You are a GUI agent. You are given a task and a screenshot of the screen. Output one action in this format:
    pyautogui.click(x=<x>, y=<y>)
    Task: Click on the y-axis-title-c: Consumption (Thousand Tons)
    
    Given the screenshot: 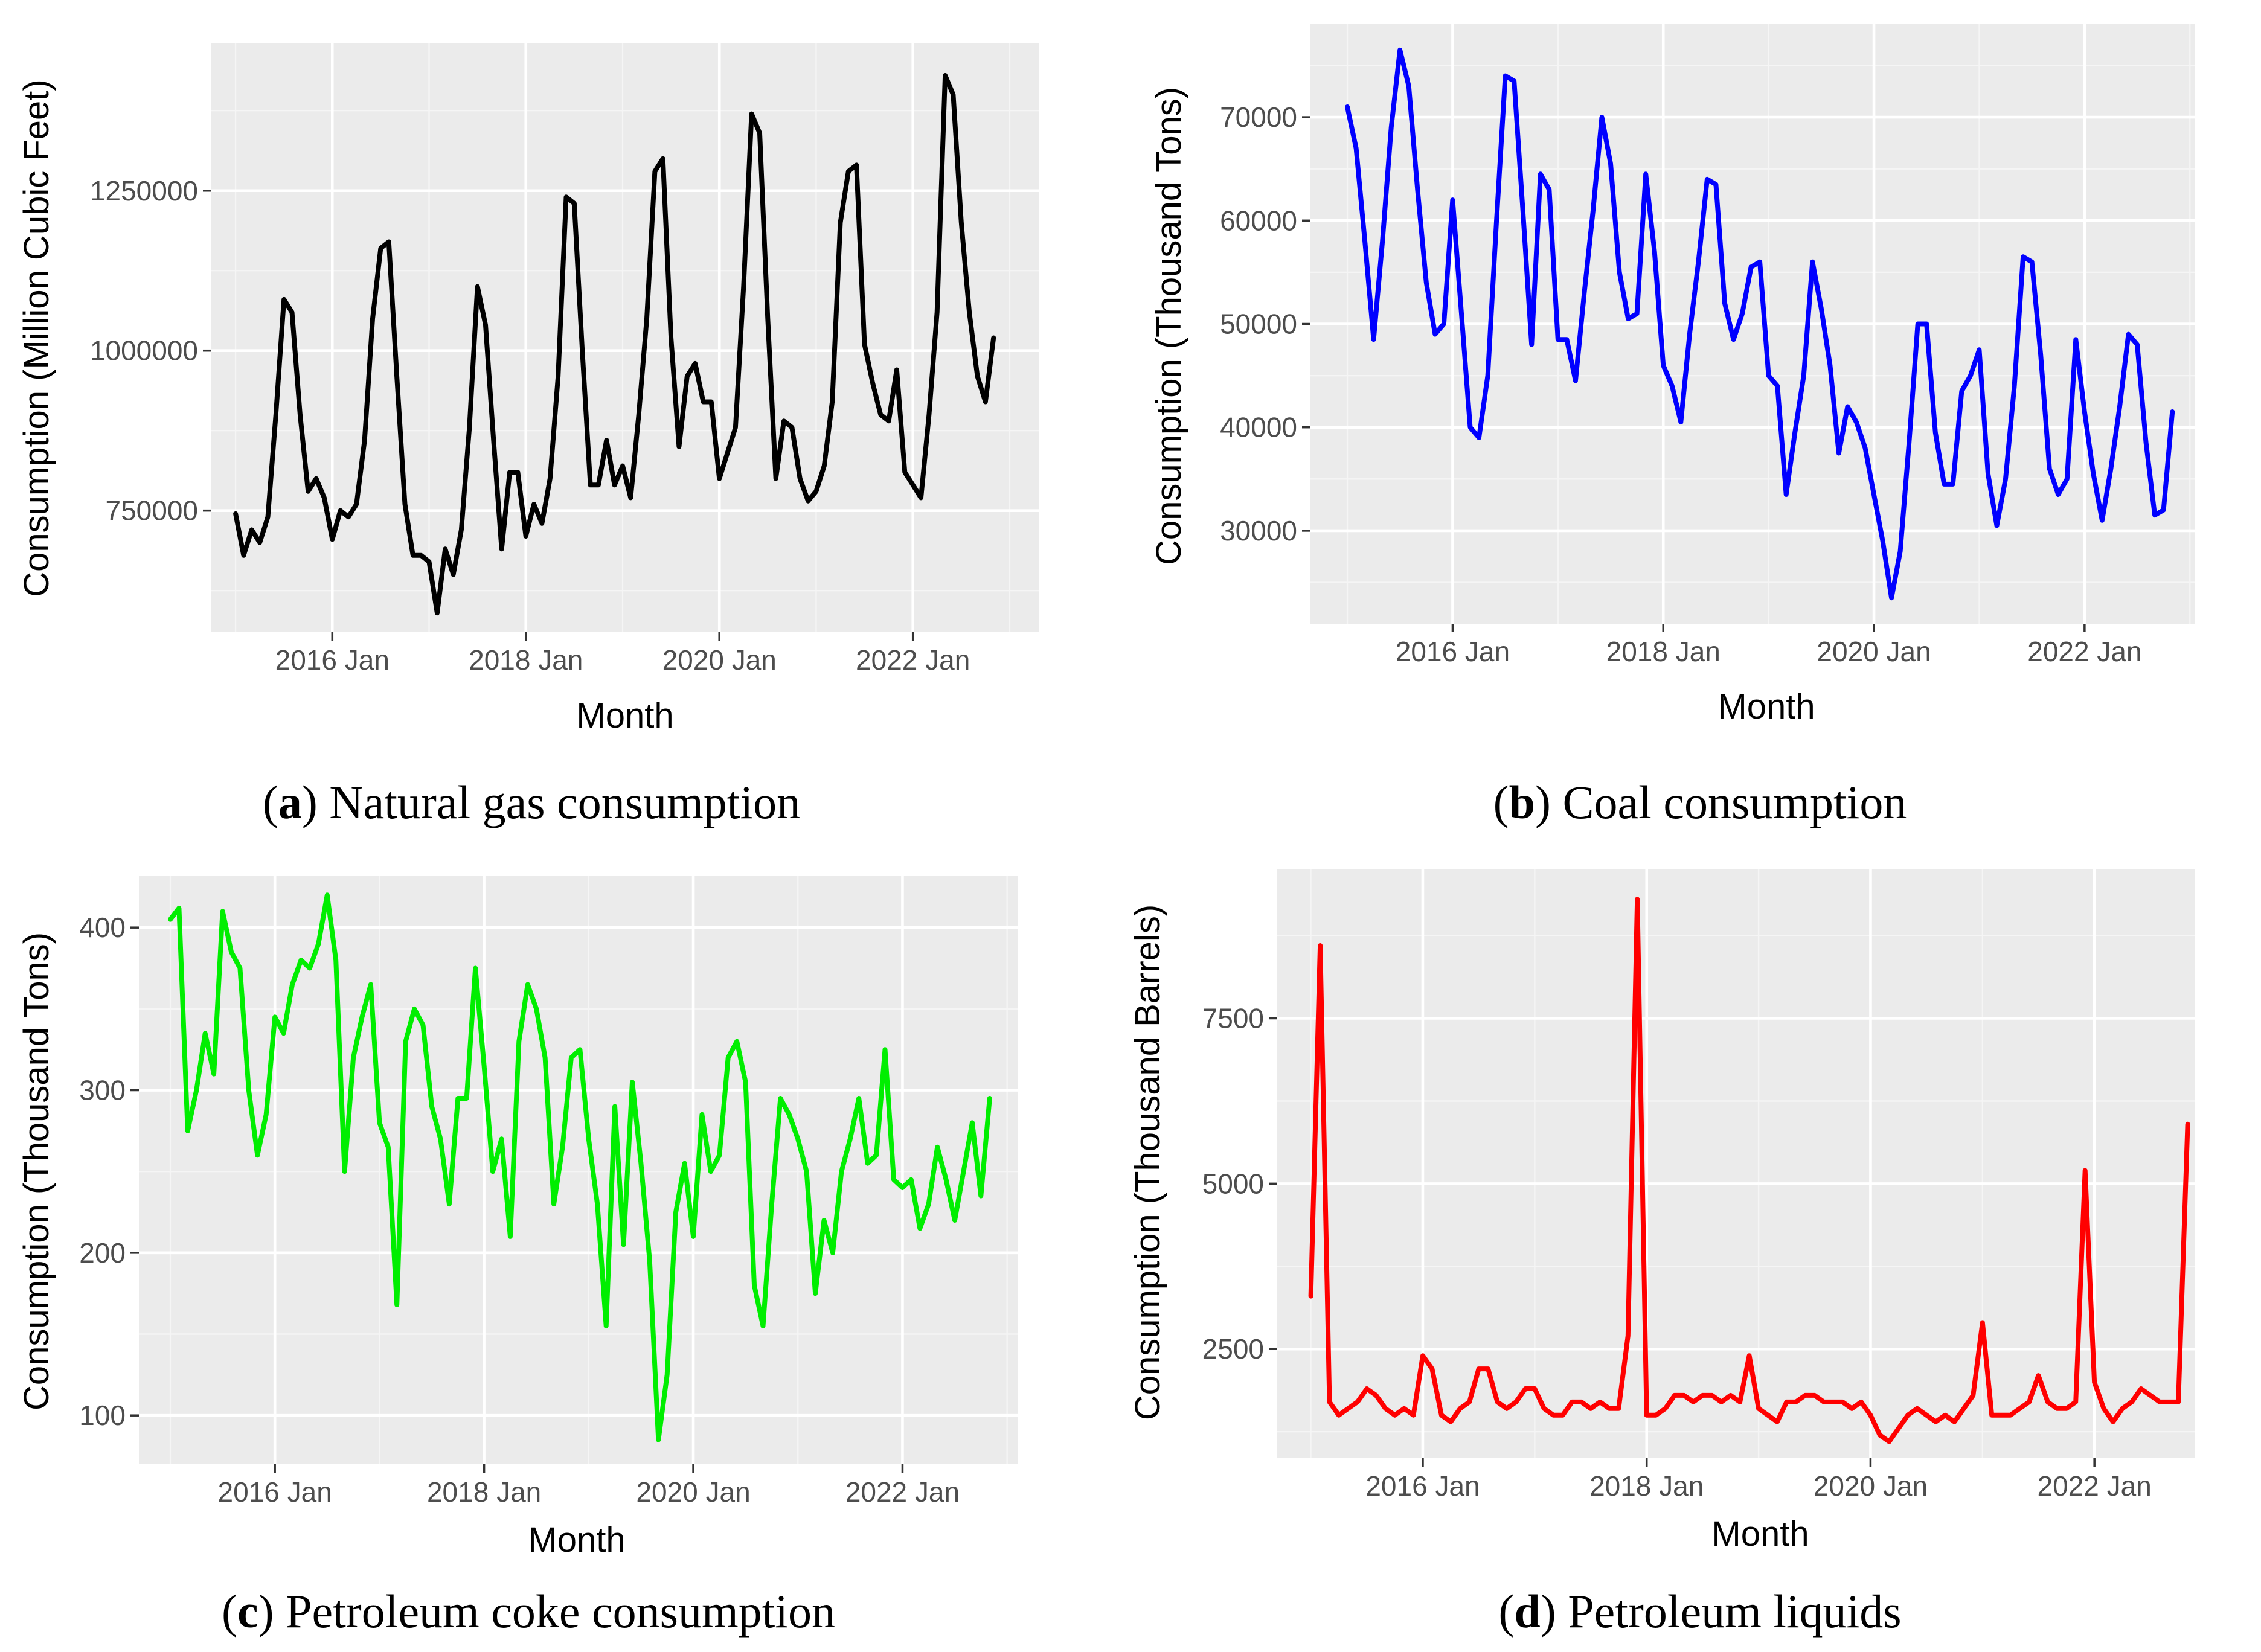 What is the action you would take?
    pyautogui.click(x=36, y=1171)
    